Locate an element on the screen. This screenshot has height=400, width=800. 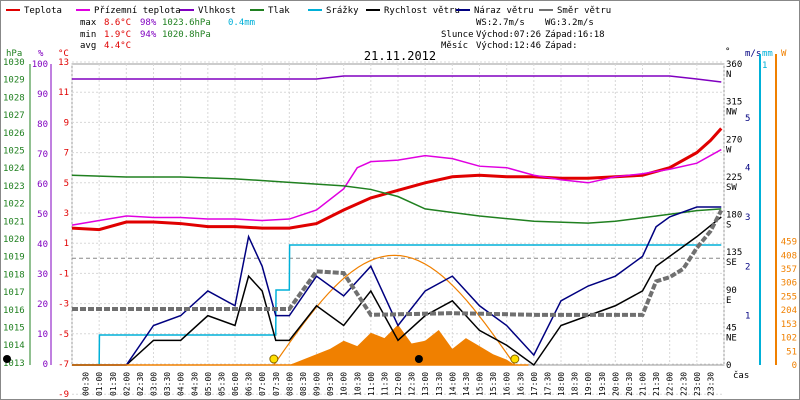
dir-tick: 90 is located at coordinates (731, 291).